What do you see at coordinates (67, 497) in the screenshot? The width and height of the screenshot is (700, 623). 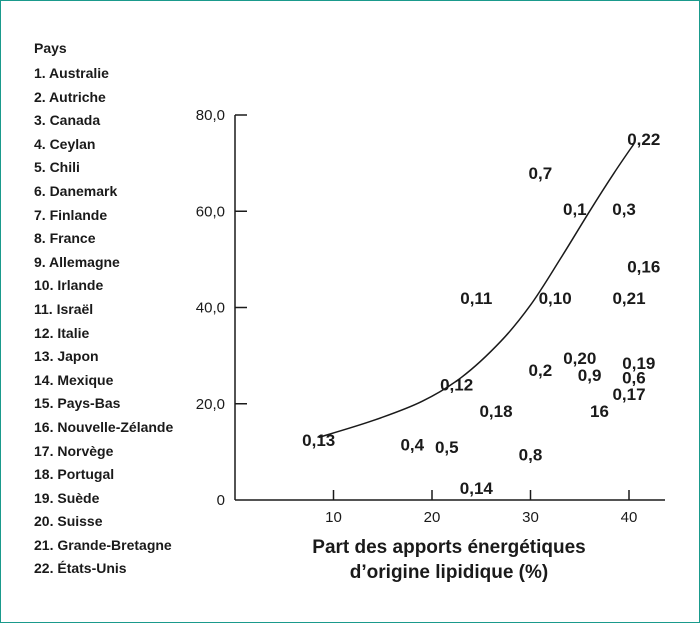 I see `legend-item: 19. Suède` at bounding box center [67, 497].